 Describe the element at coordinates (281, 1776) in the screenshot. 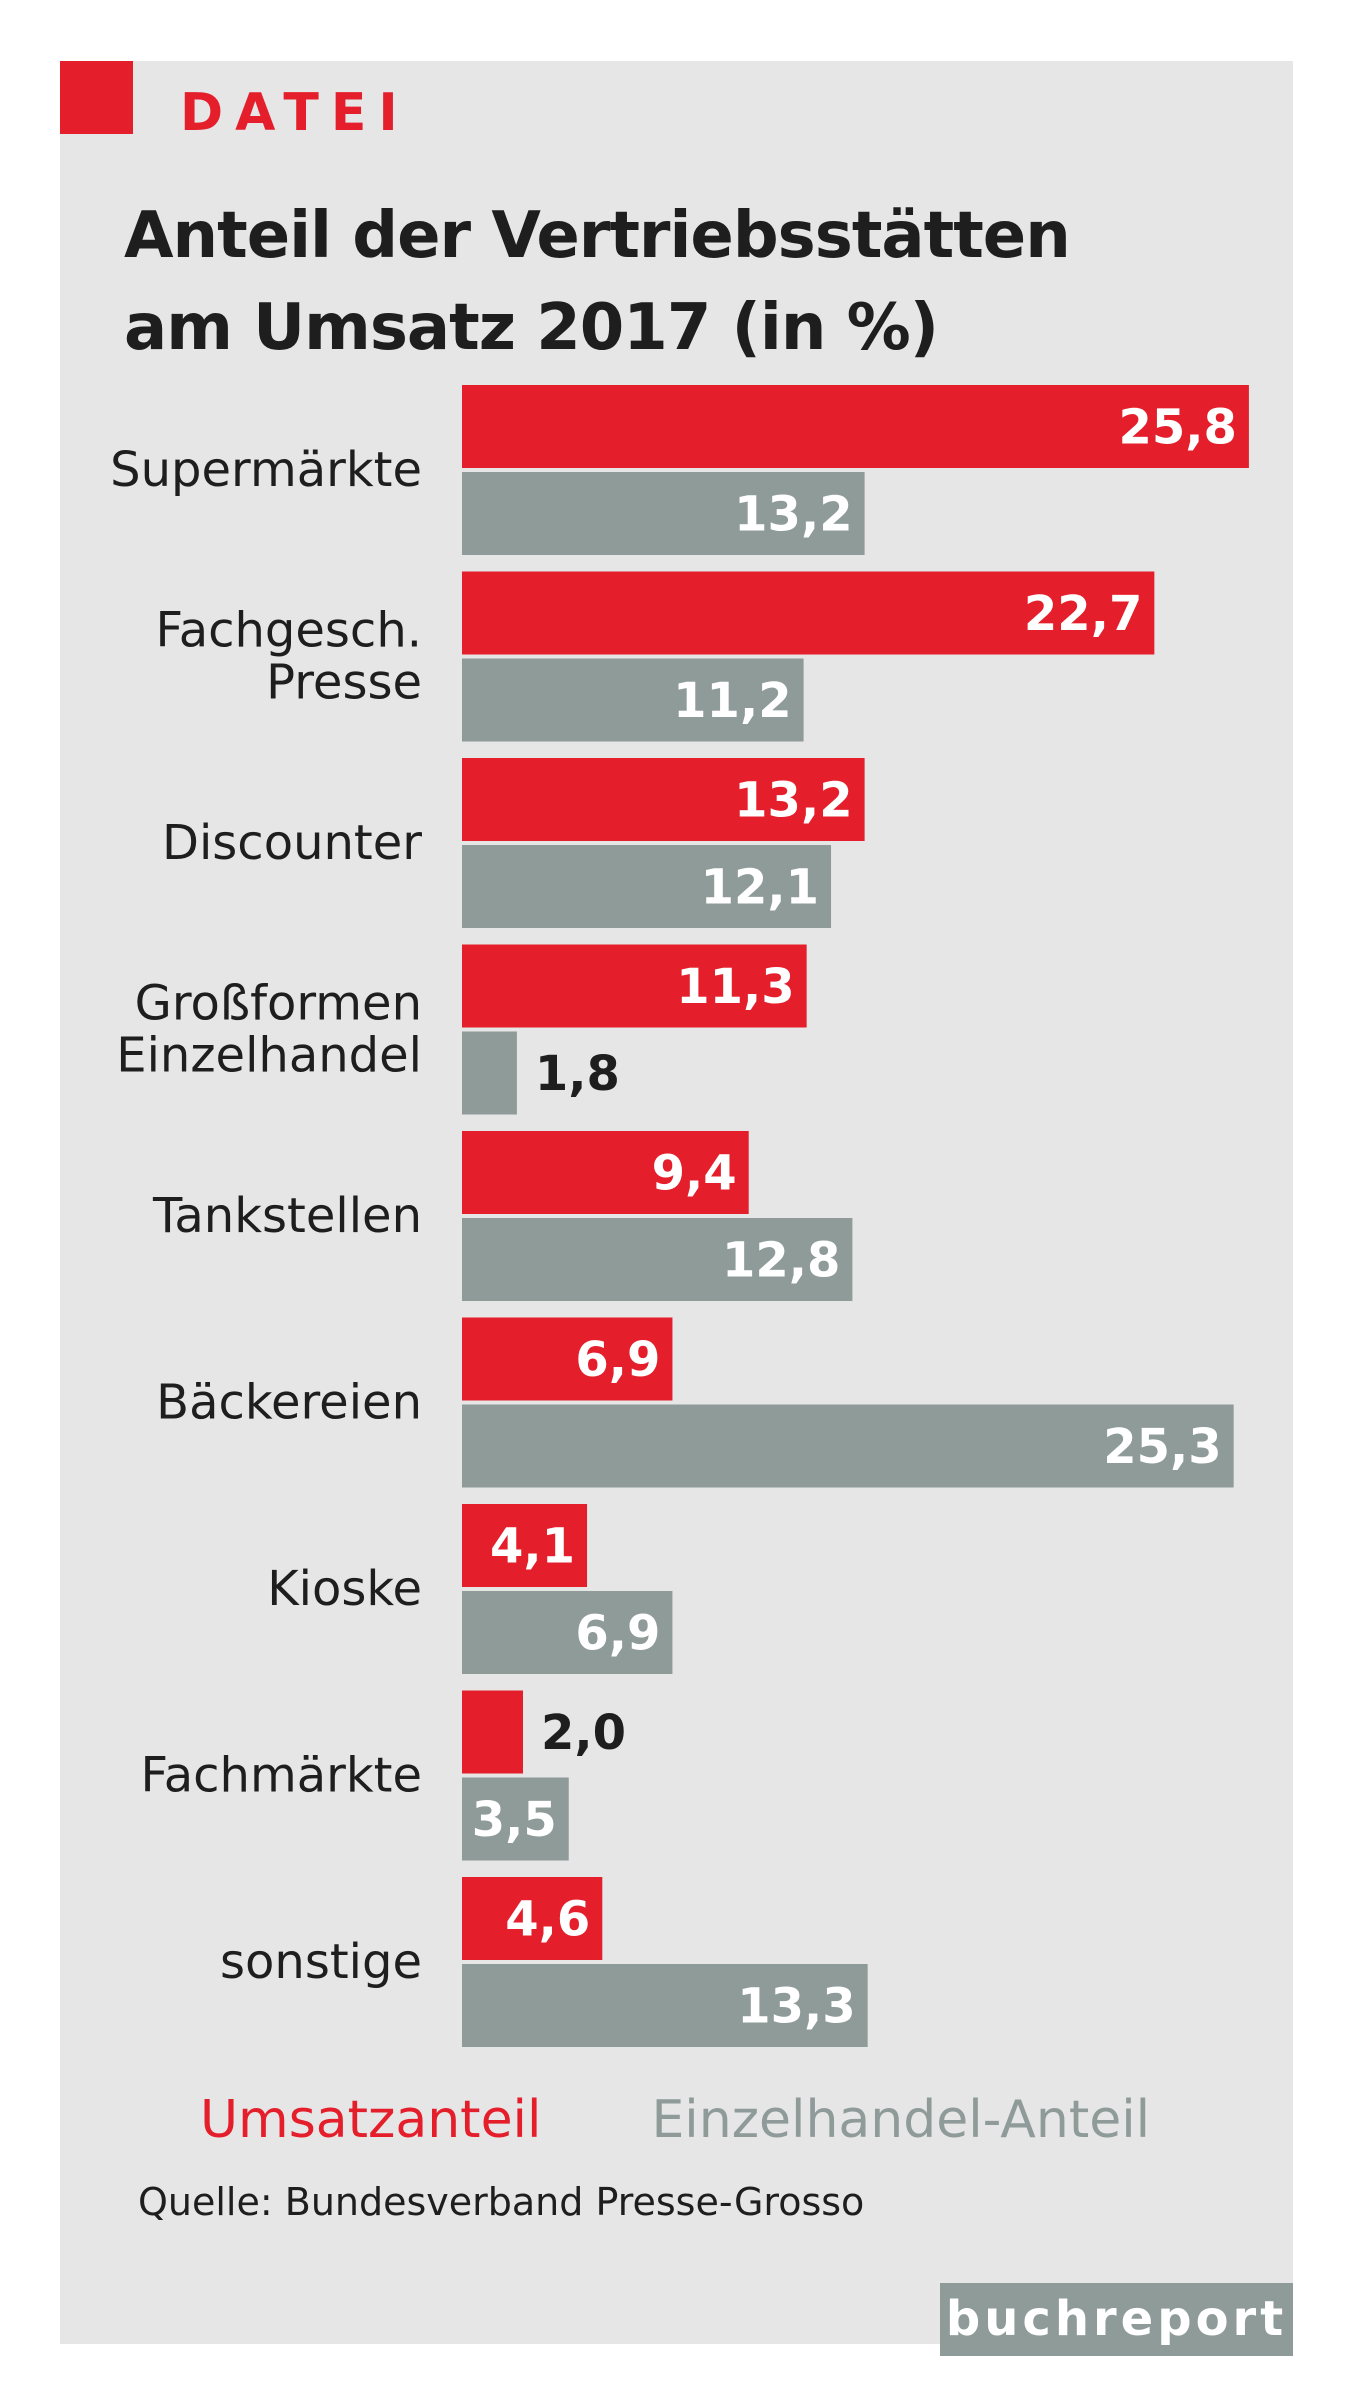

I see `category-label: Fachmärkte` at that location.